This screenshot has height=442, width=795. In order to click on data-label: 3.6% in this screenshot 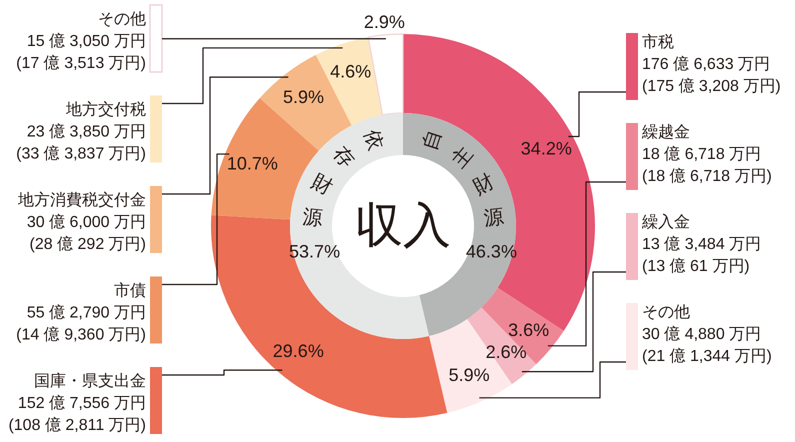, I will do `click(529, 330)`.